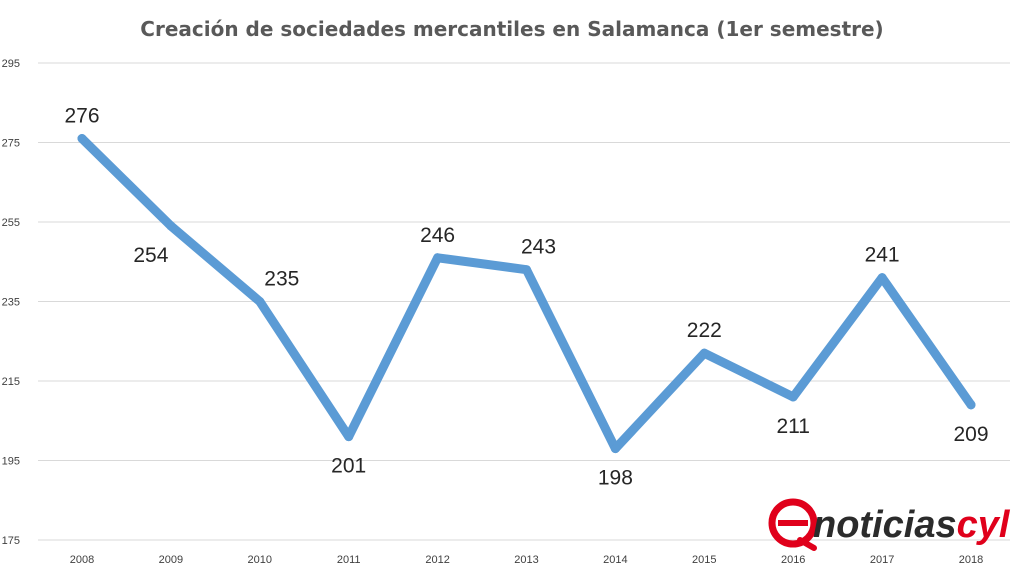 The width and height of the screenshot is (1024, 576). What do you see at coordinates (11, 382) in the screenshot?
I see `y-tick-label: 215` at bounding box center [11, 382].